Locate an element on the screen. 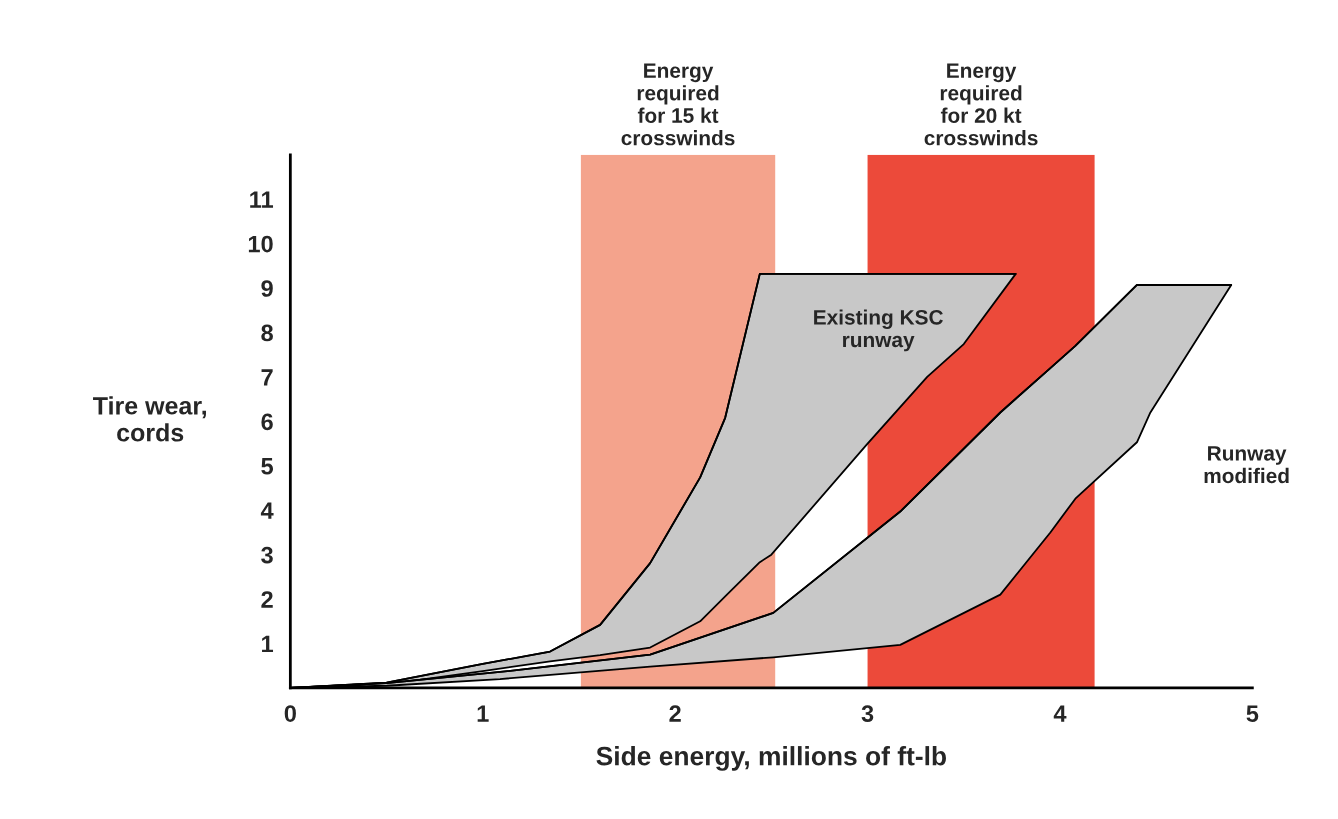 Image resolution: width=1338 pixels, height=819 pixels. band-label: Energy required for 20 kt crosswinds is located at coordinates (981, 104).